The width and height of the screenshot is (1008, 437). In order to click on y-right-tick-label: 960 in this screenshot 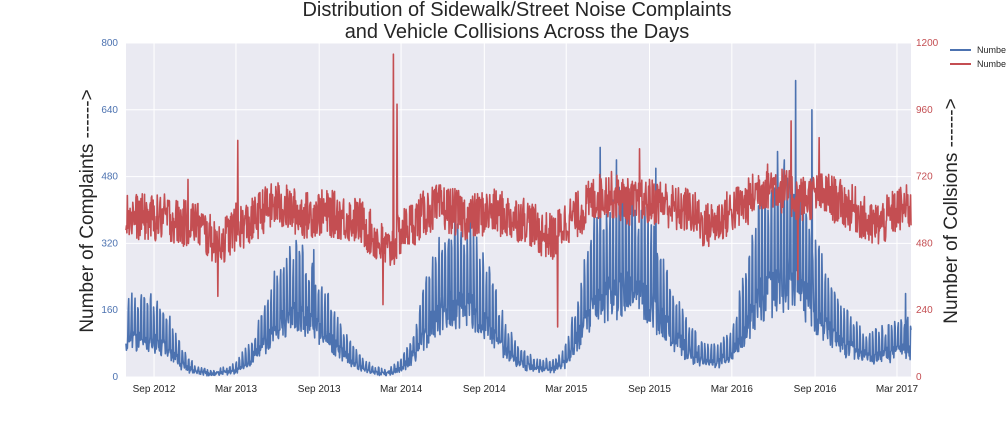, I will do `click(924, 110)`.